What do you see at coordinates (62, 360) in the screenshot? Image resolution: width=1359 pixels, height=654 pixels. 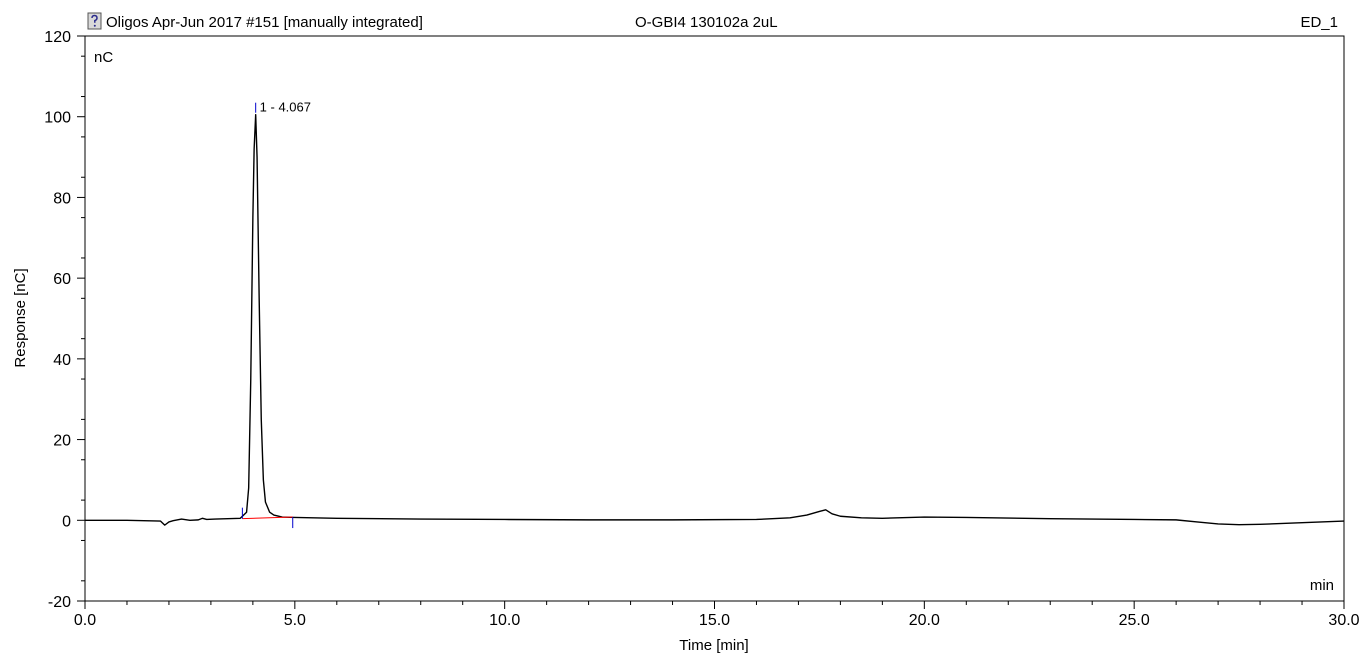 I see `y-tick-label: 40` at bounding box center [62, 360].